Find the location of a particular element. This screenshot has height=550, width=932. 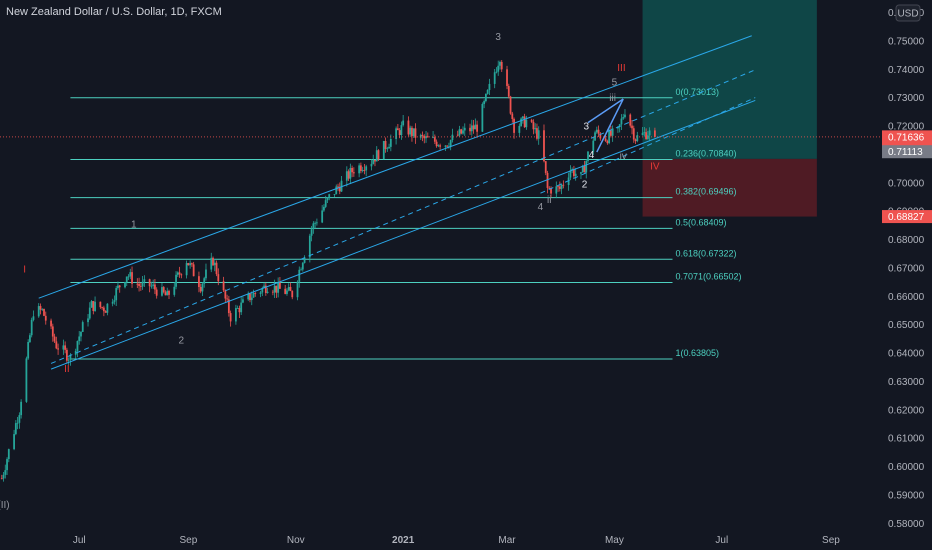

price-tick: 0.60000 is located at coordinates (906, 467).